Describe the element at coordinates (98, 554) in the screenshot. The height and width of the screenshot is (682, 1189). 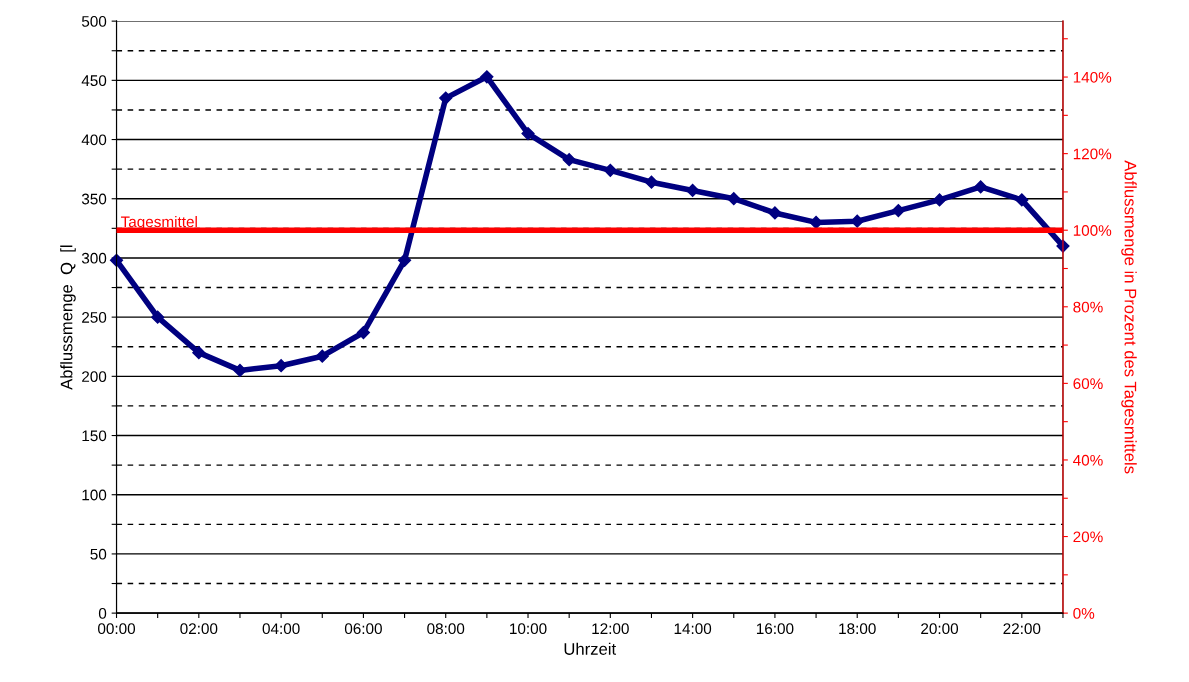
I see `y-tick-label: 50` at that location.